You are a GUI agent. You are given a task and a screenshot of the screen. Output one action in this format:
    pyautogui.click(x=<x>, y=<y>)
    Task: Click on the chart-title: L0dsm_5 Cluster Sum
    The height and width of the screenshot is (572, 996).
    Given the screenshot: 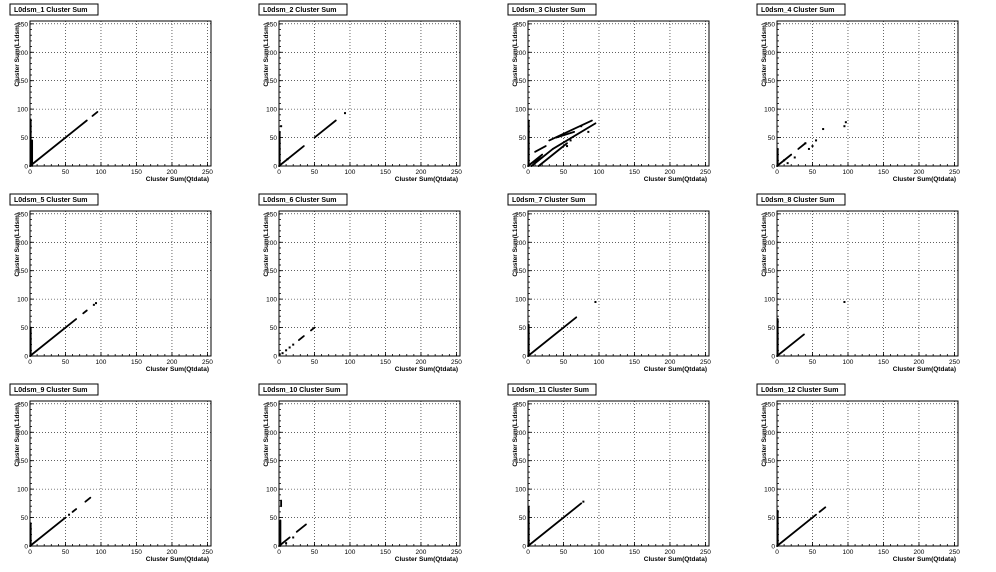 What is the action you would take?
    pyautogui.click(x=51, y=200)
    